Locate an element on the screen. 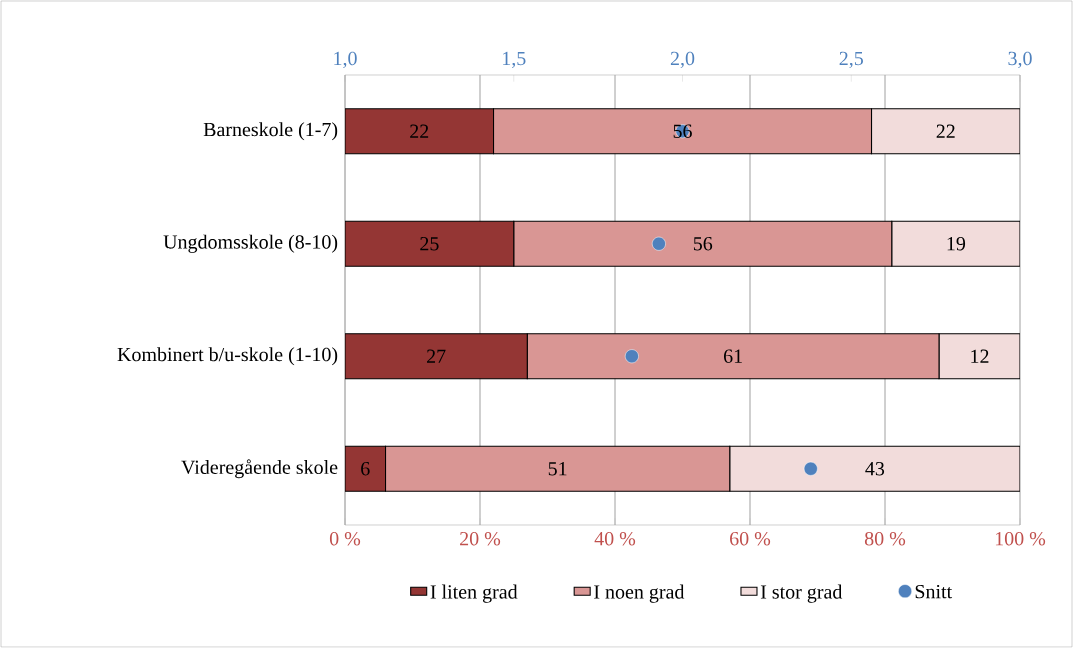  data-label: 6 is located at coordinates (365, 469).